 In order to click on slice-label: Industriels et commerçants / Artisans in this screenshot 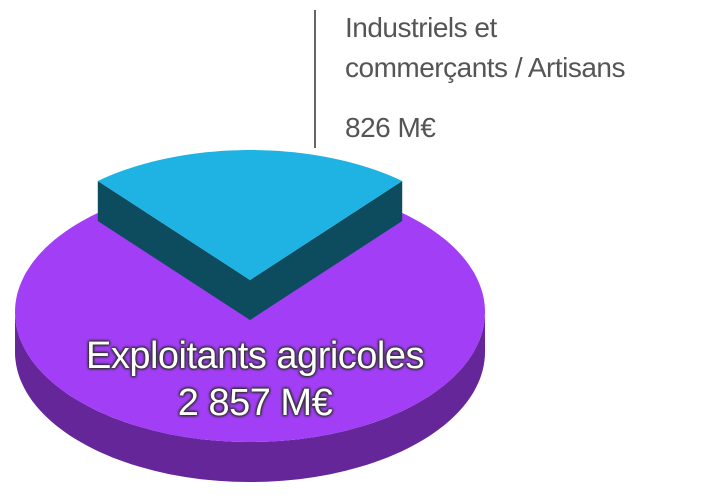, I will do `click(485, 47)`.